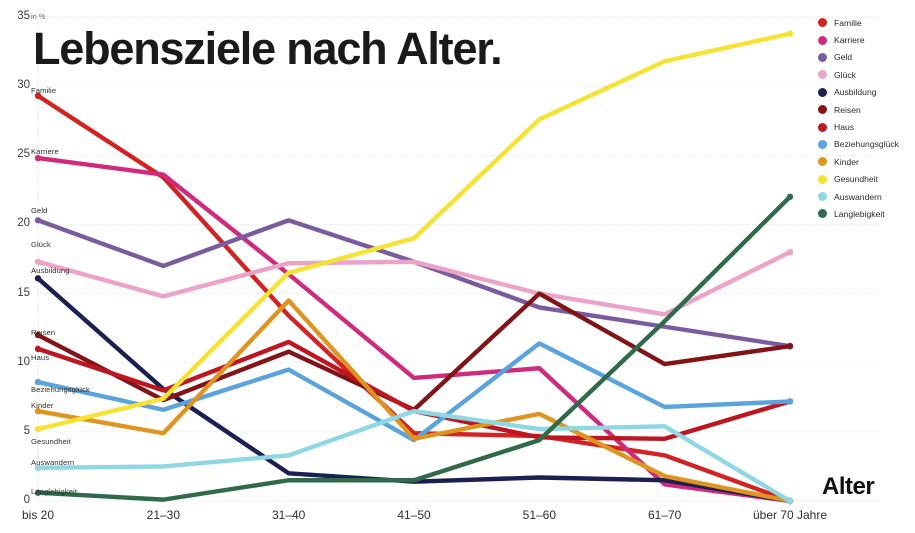 The image size is (915, 533). I want to click on x-axis-tick-label: 31–40, so click(288, 515).